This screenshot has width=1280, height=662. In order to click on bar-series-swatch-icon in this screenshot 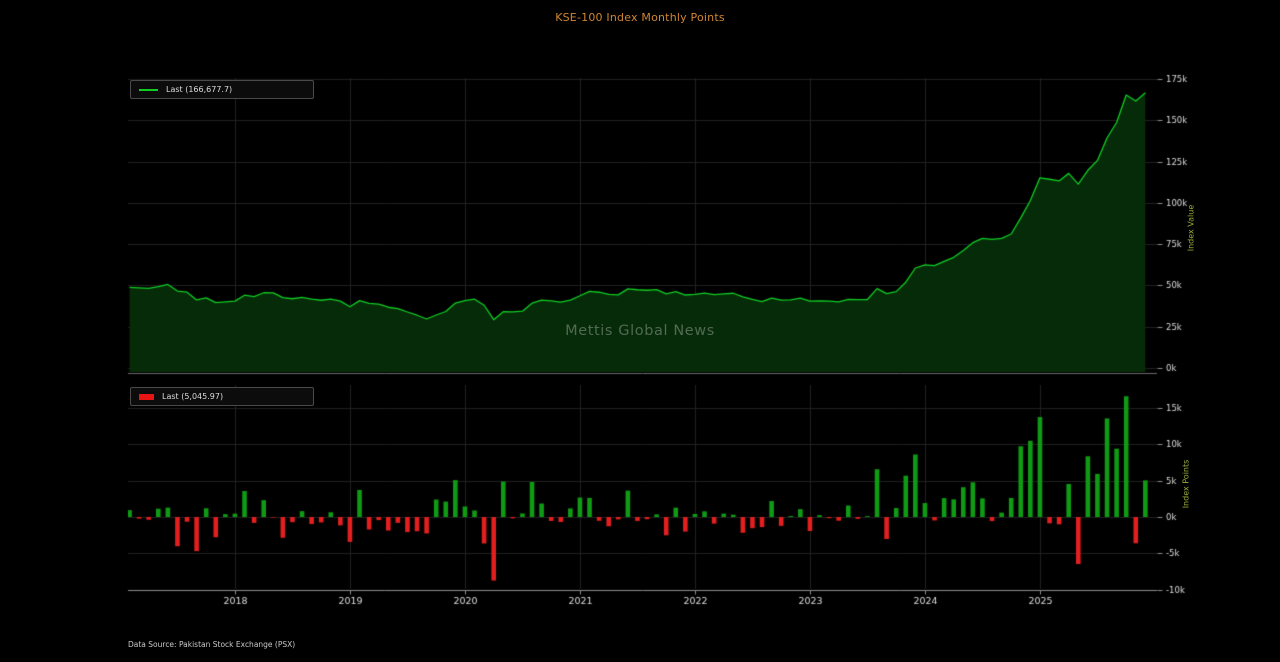, I will do `click(146, 396)`.